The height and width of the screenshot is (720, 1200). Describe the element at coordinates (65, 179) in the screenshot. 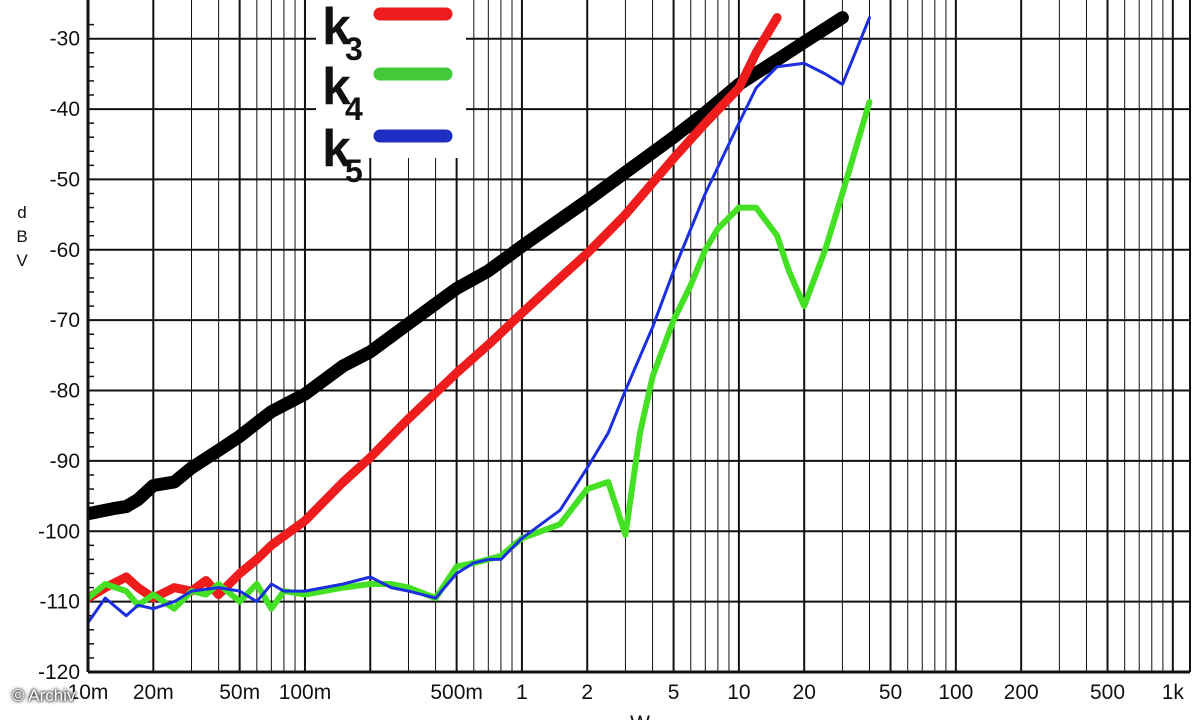

I see `y-tick-label: -50` at that location.